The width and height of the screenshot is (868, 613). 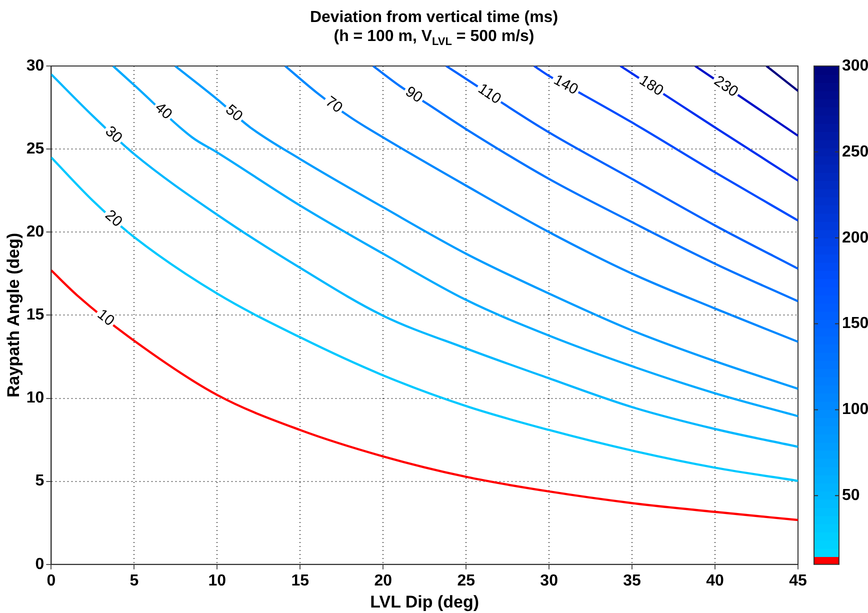 What do you see at coordinates (35, 315) in the screenshot?
I see `y-tick-label: 15` at bounding box center [35, 315].